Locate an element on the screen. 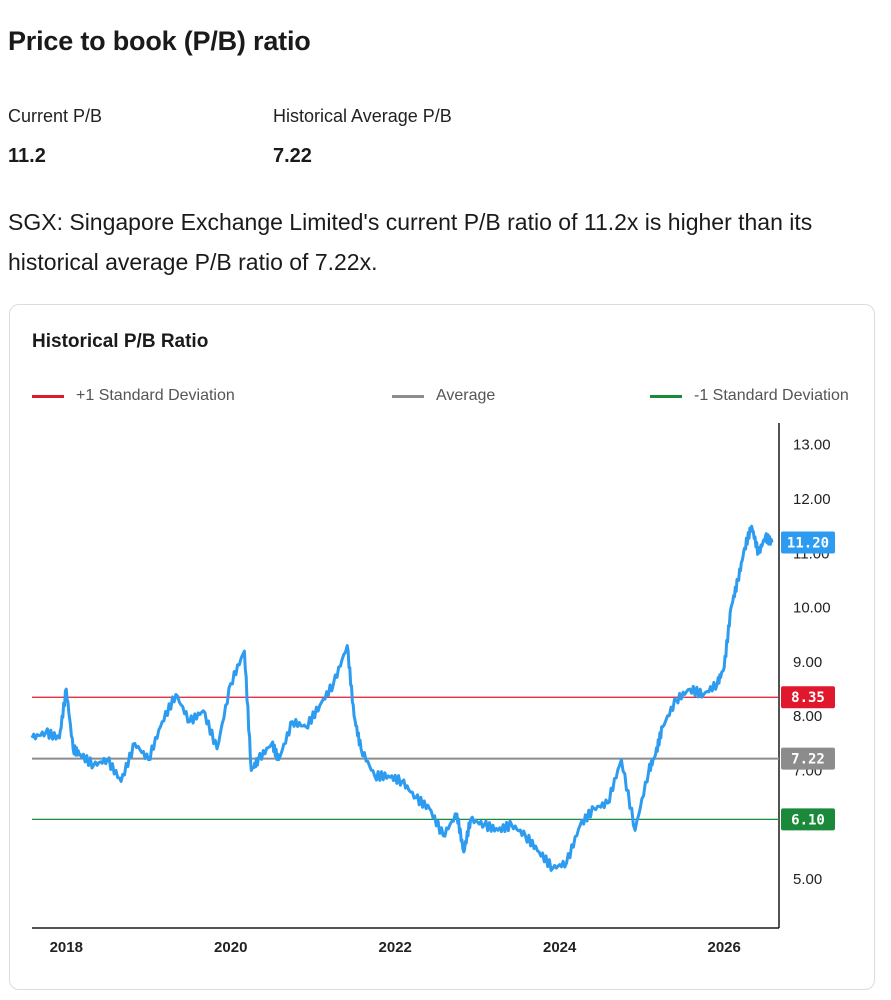  x-tick-label: 2020 is located at coordinates (230, 947).